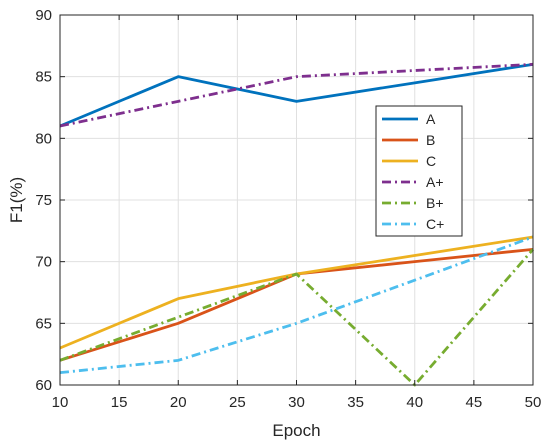 The height and width of the screenshot is (447, 550). Describe the element at coordinates (60, 402) in the screenshot. I see `x-tick-label: 10` at that location.